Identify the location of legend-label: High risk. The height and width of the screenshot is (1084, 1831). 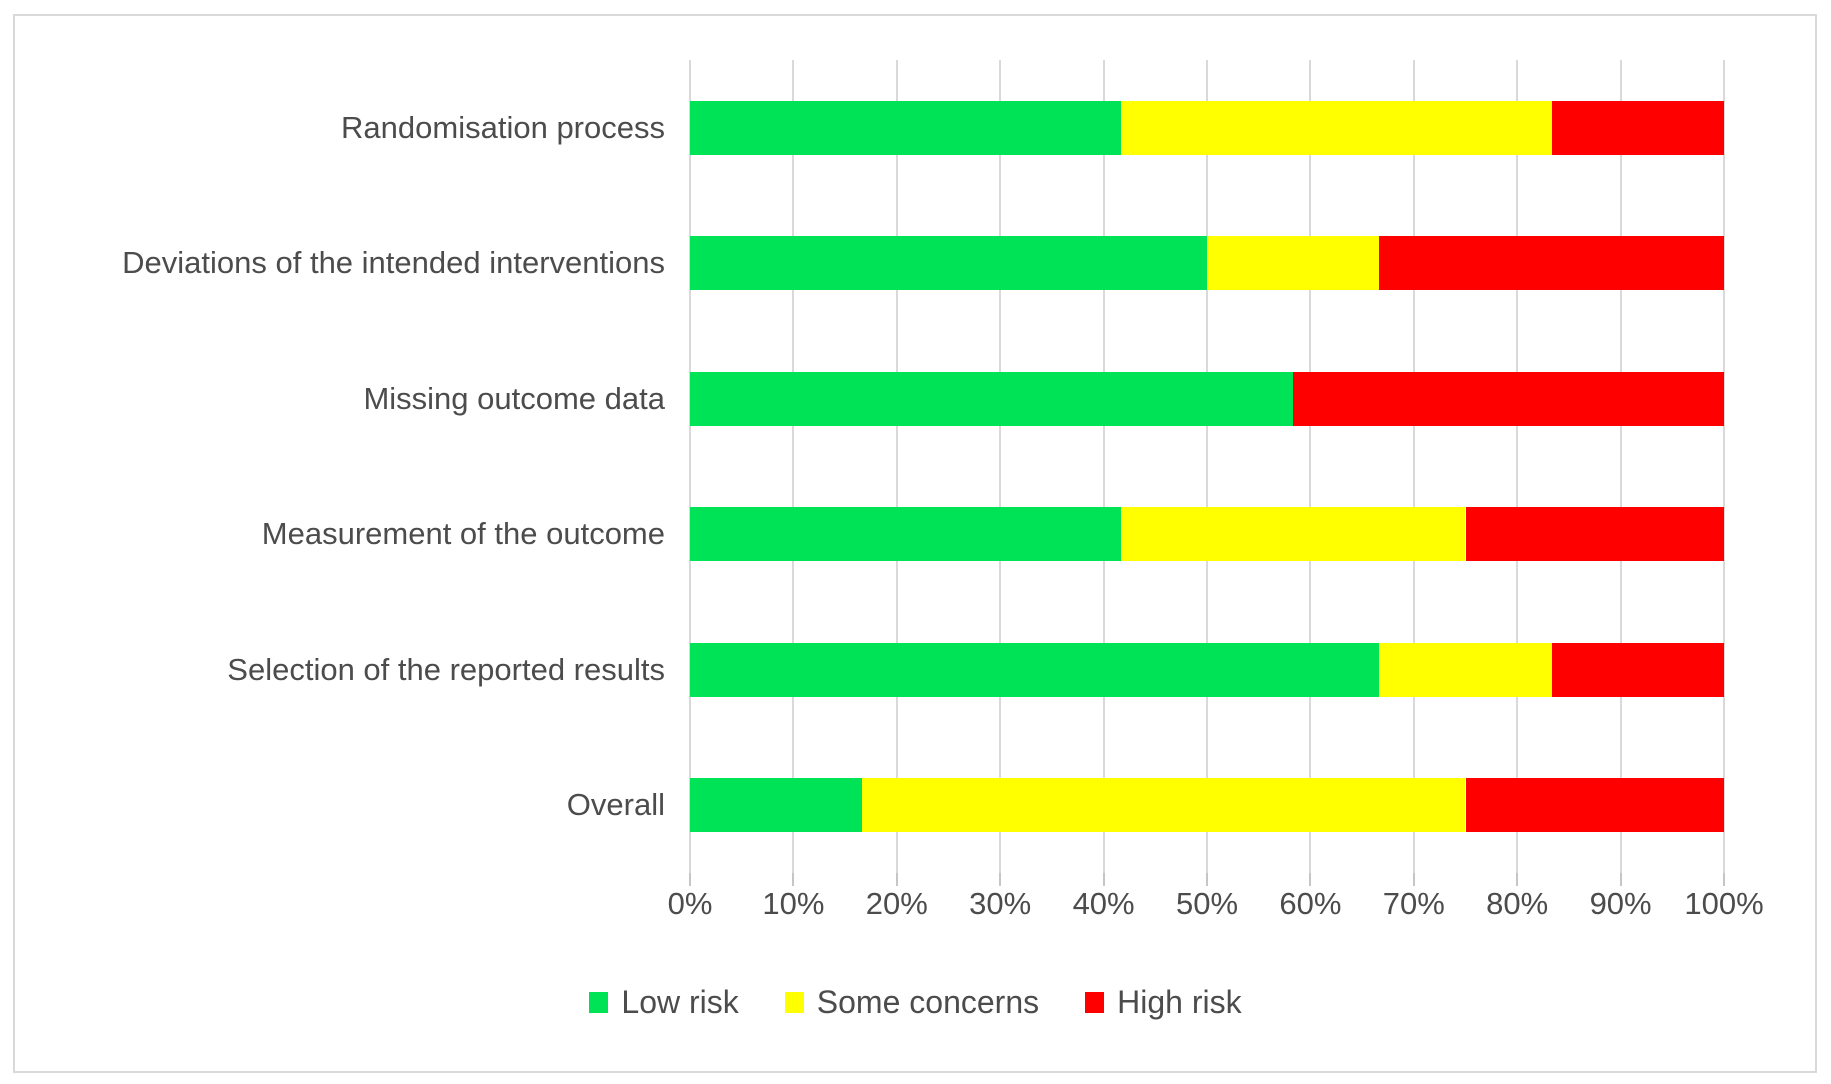
(1179, 1002).